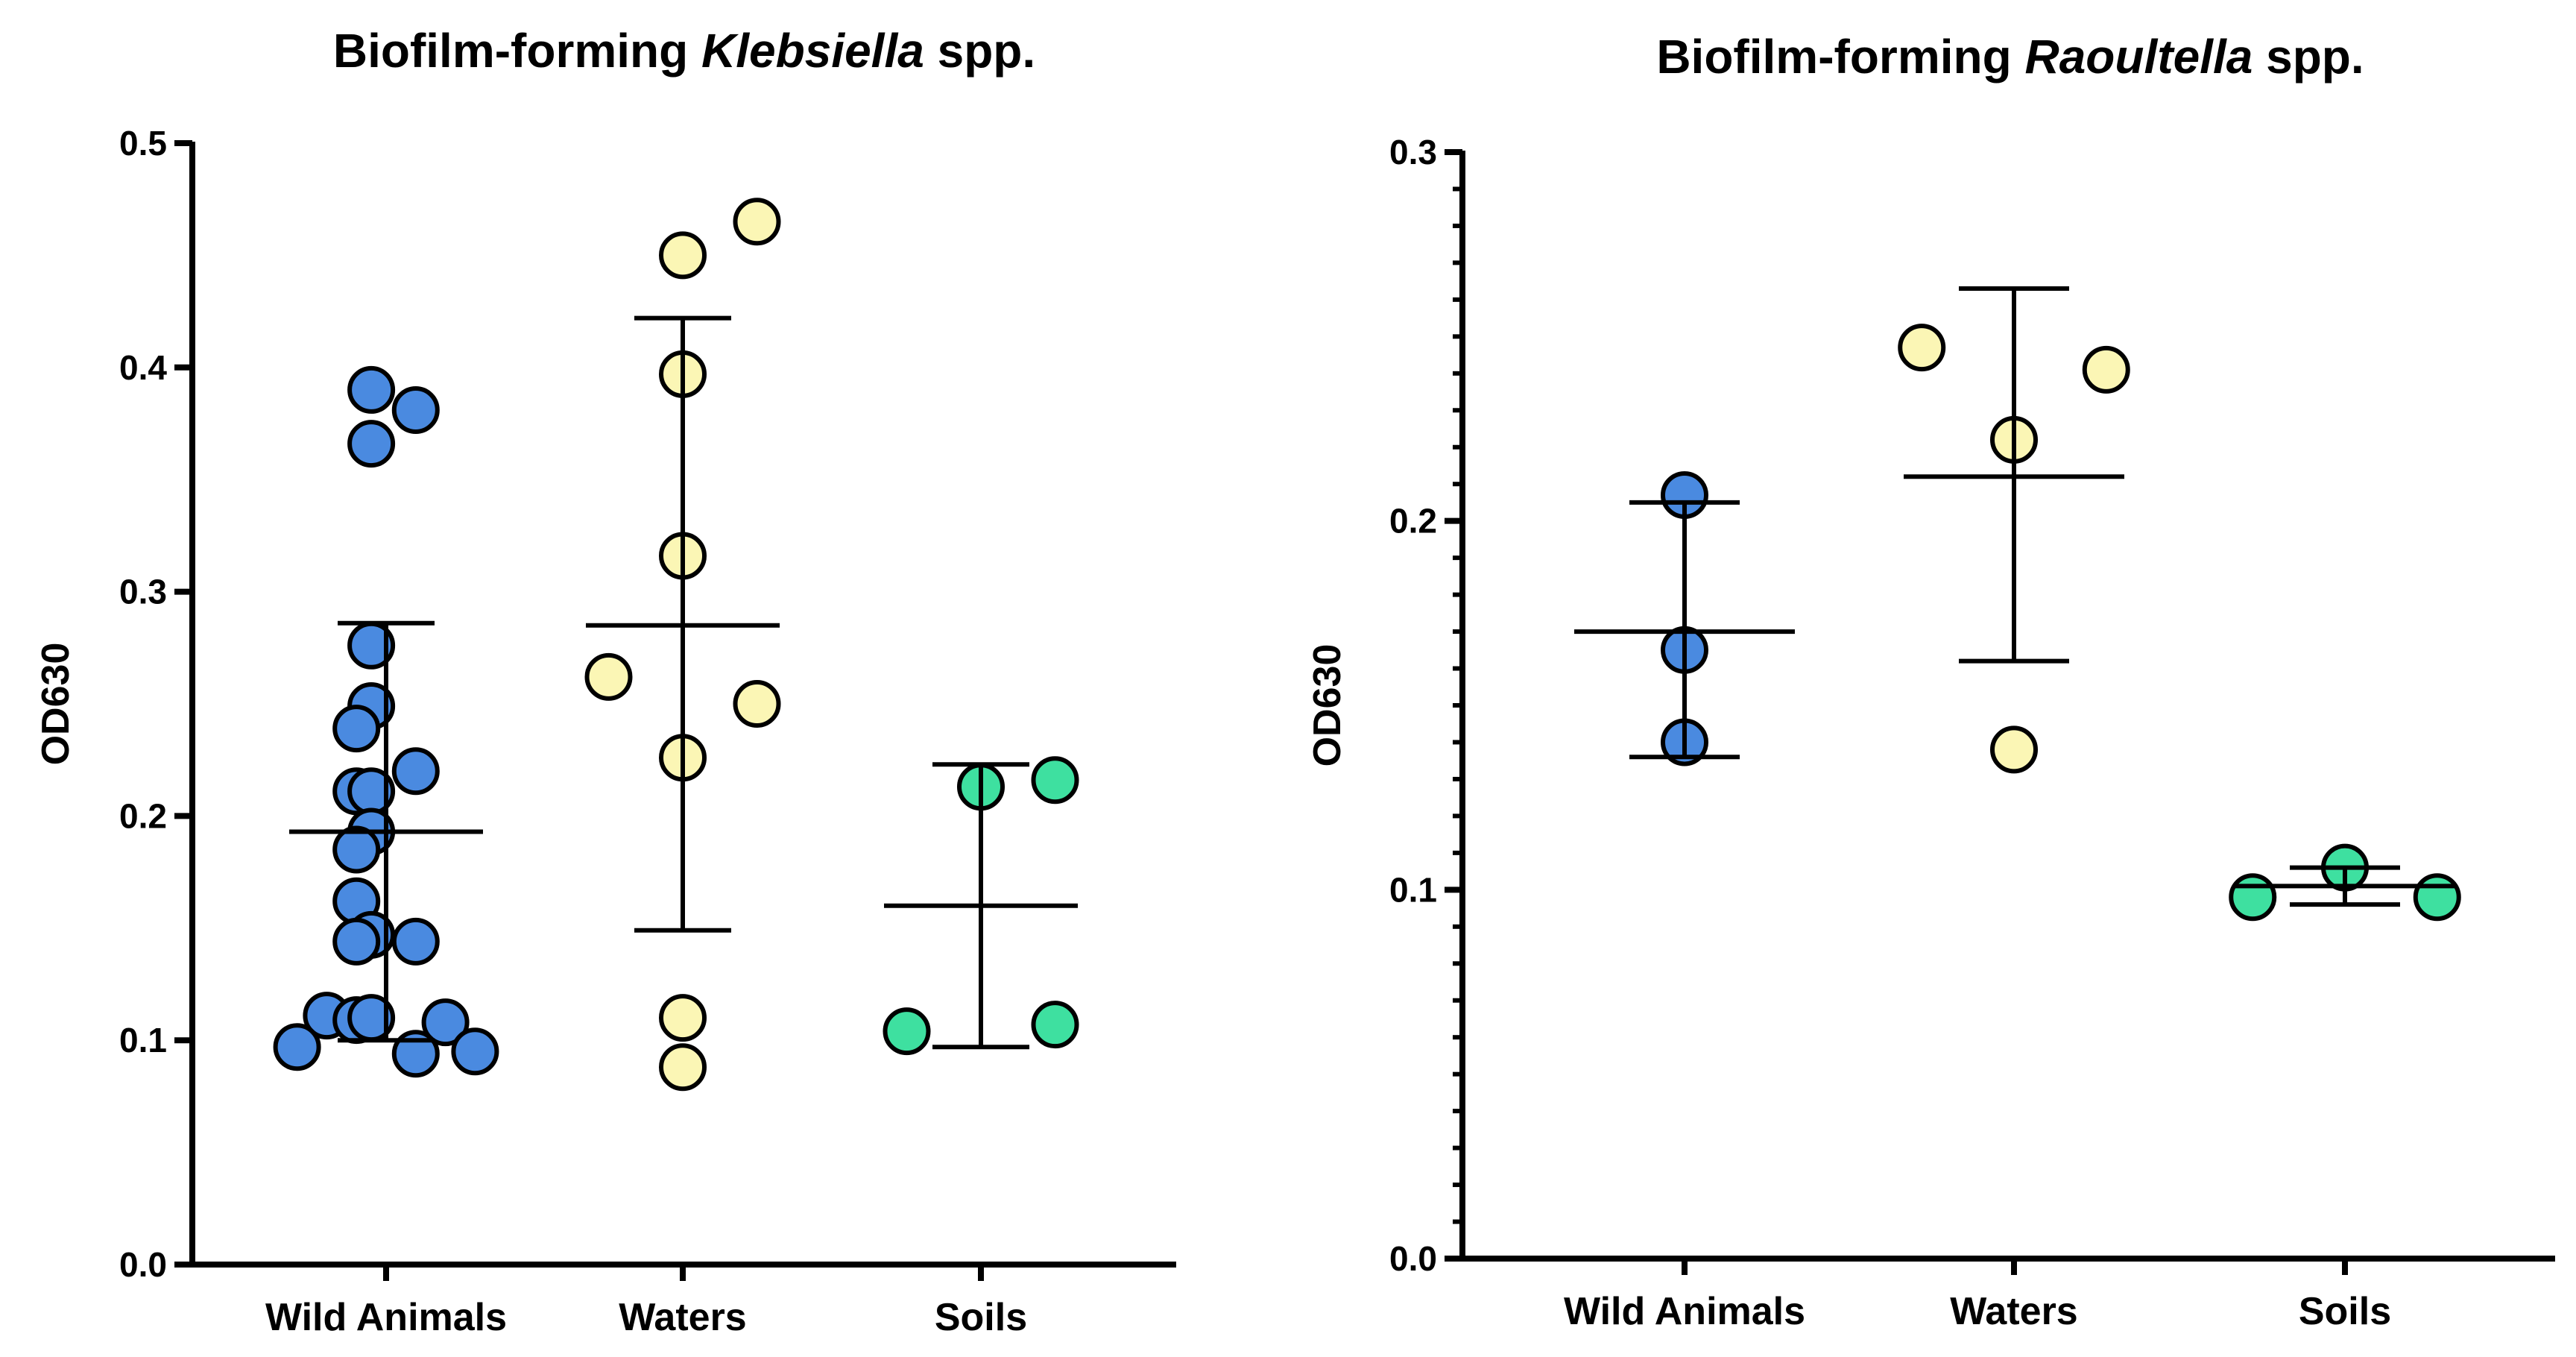 This screenshot has height=1357, width=2576. What do you see at coordinates (143, 143) in the screenshot?
I see `y-tick-label: 0.5` at bounding box center [143, 143].